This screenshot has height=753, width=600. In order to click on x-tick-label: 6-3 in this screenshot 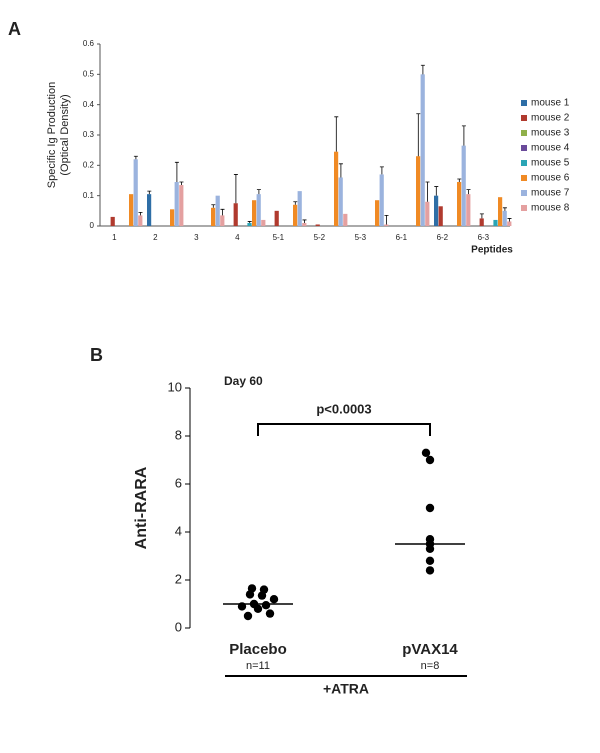, I will do `click(484, 237)`.